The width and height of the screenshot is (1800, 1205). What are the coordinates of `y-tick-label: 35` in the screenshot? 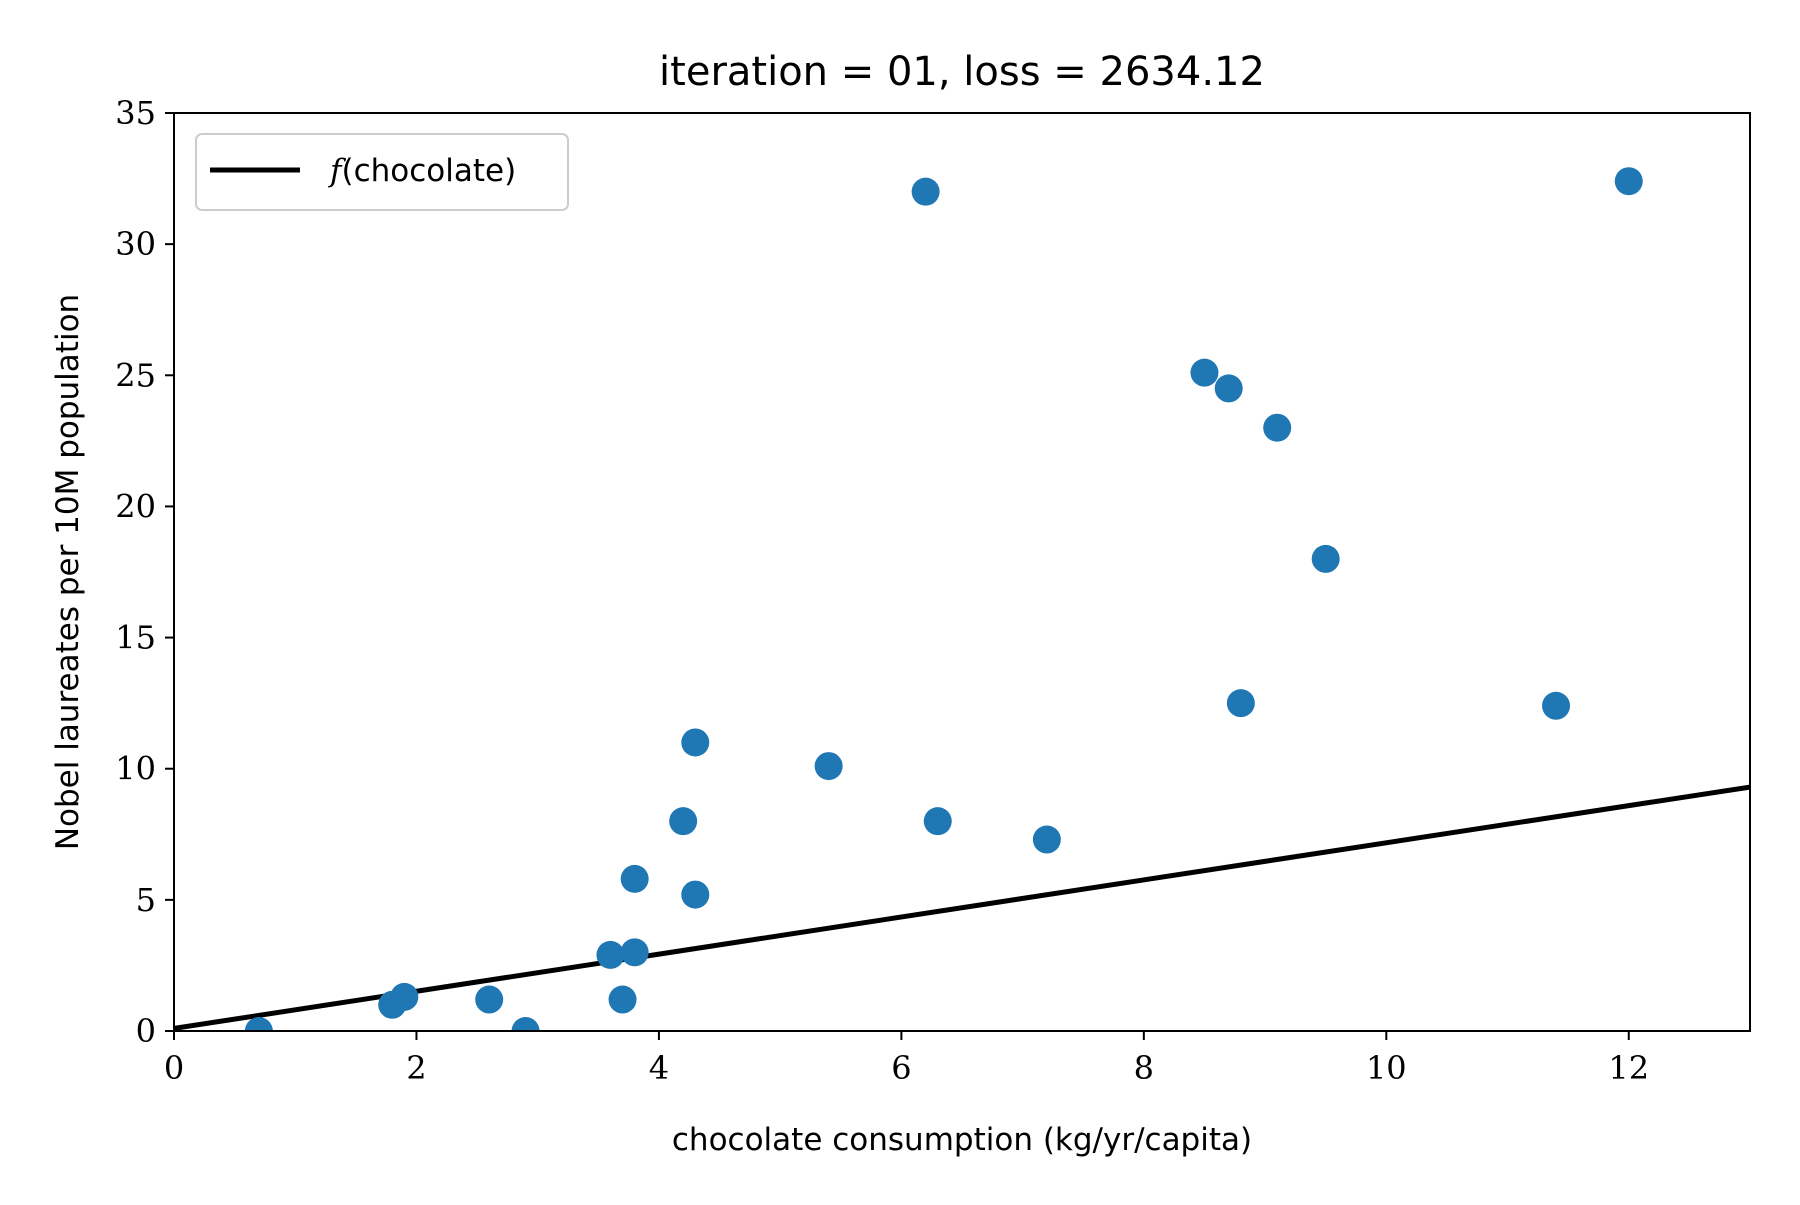 It's located at (135, 113).